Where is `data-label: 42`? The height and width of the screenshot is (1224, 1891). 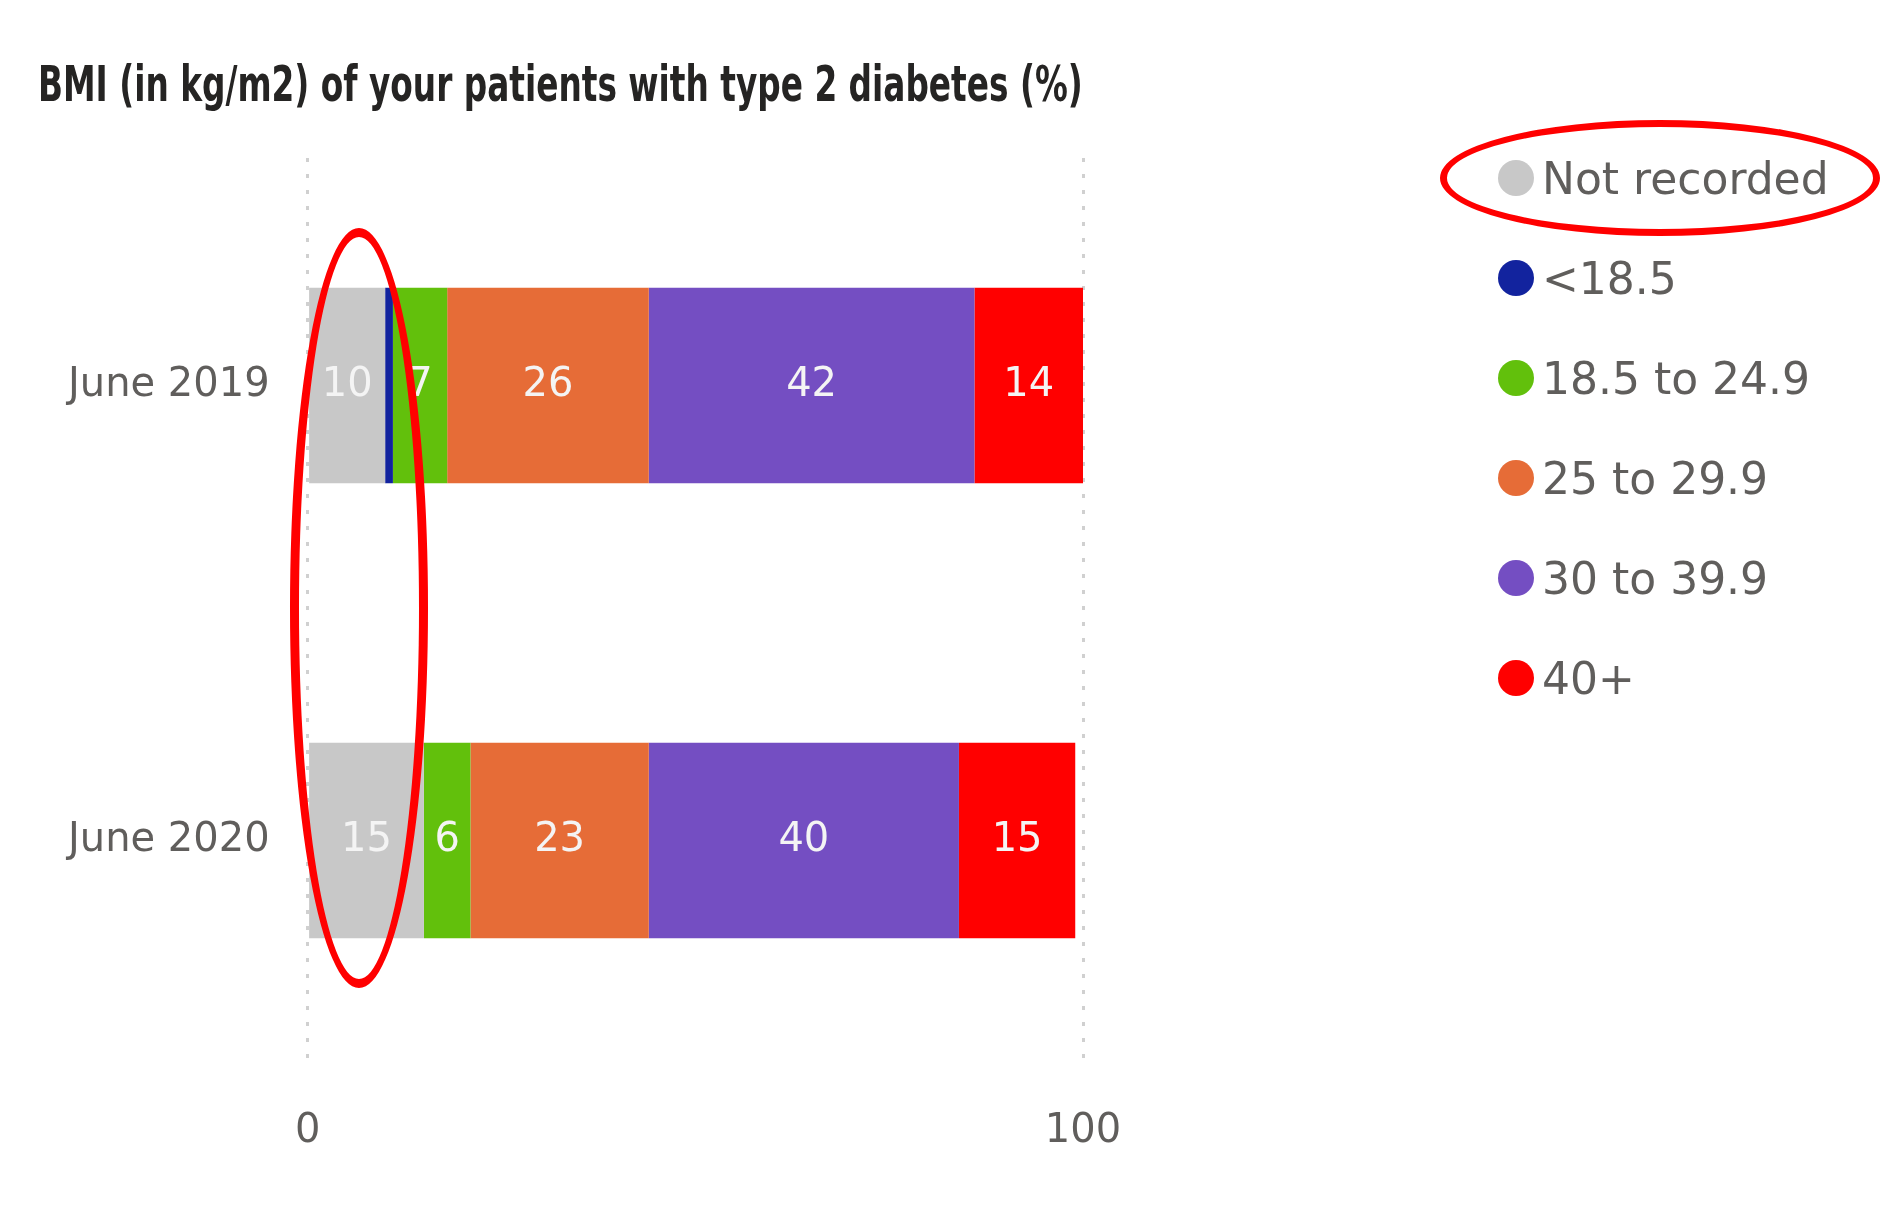
data-label: 42 is located at coordinates (812, 381).